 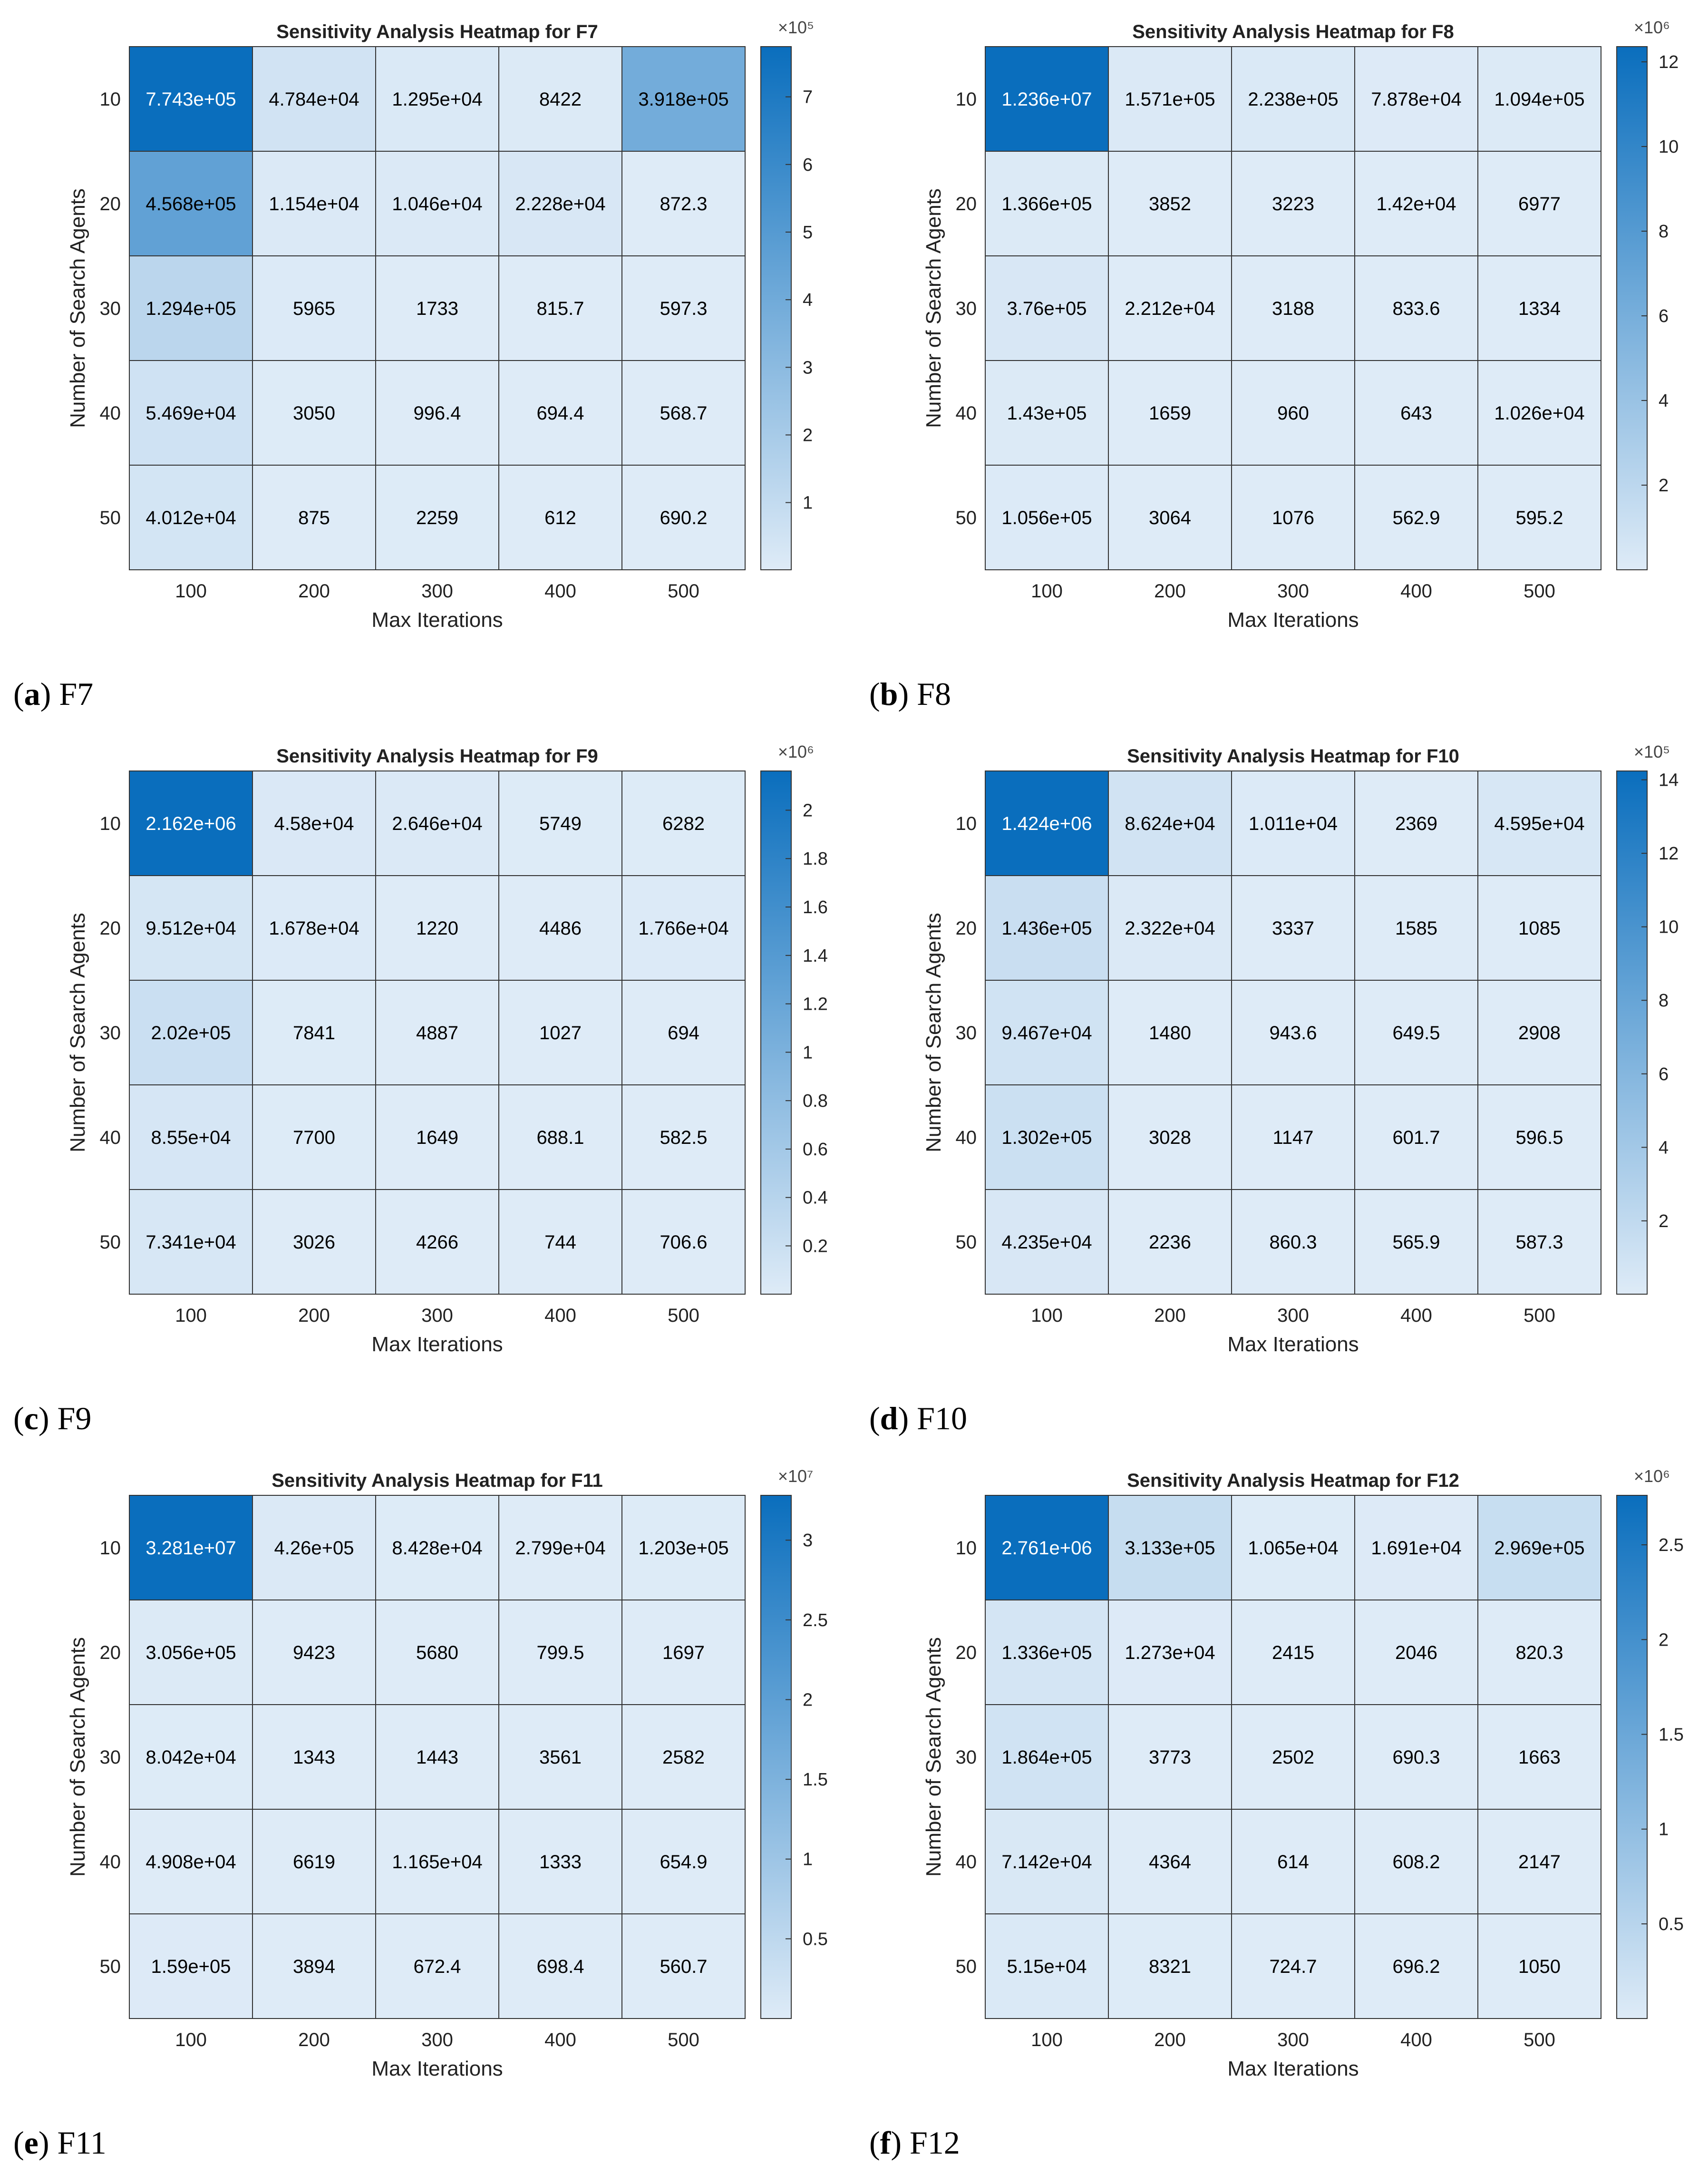 I want to click on cell-value-label: 2046, so click(x=1416, y=1652).